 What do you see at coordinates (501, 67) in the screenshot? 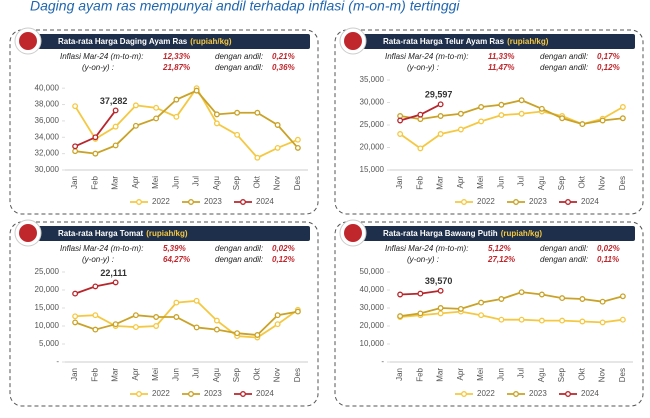
I see `annotation: 11,47%` at bounding box center [501, 67].